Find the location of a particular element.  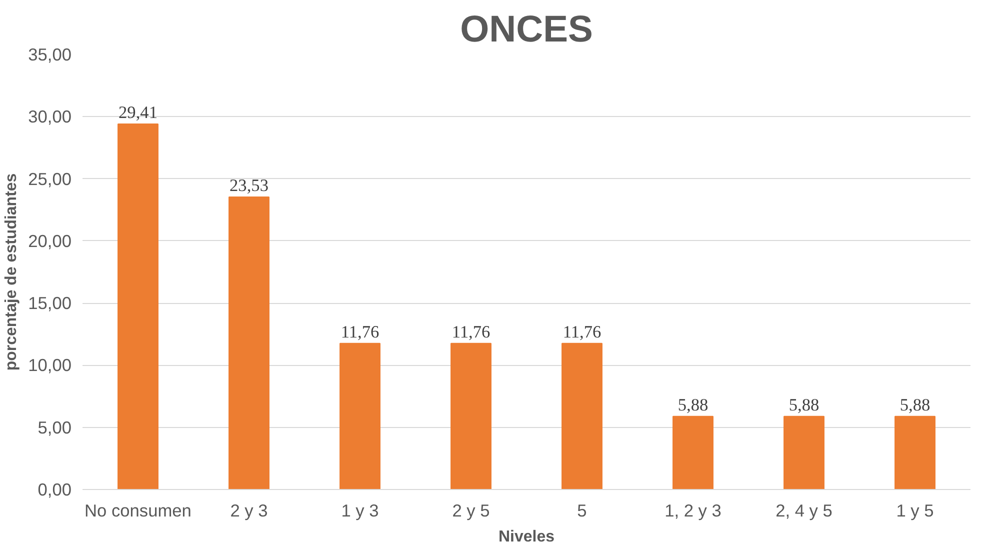

x-axis-title: Niveles is located at coordinates (526, 537).